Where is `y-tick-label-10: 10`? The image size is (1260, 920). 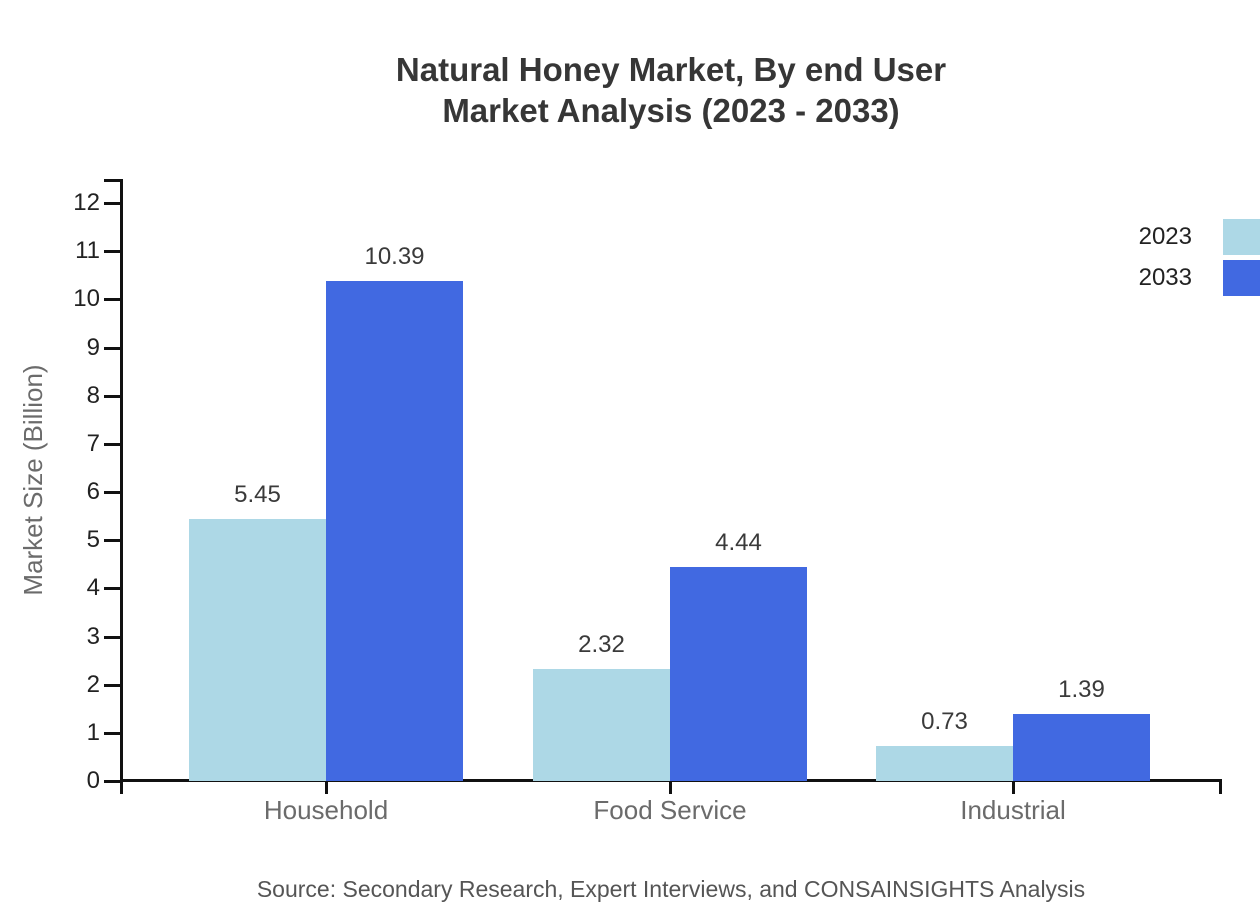 y-tick-label-10: 10 is located at coordinates (86, 298).